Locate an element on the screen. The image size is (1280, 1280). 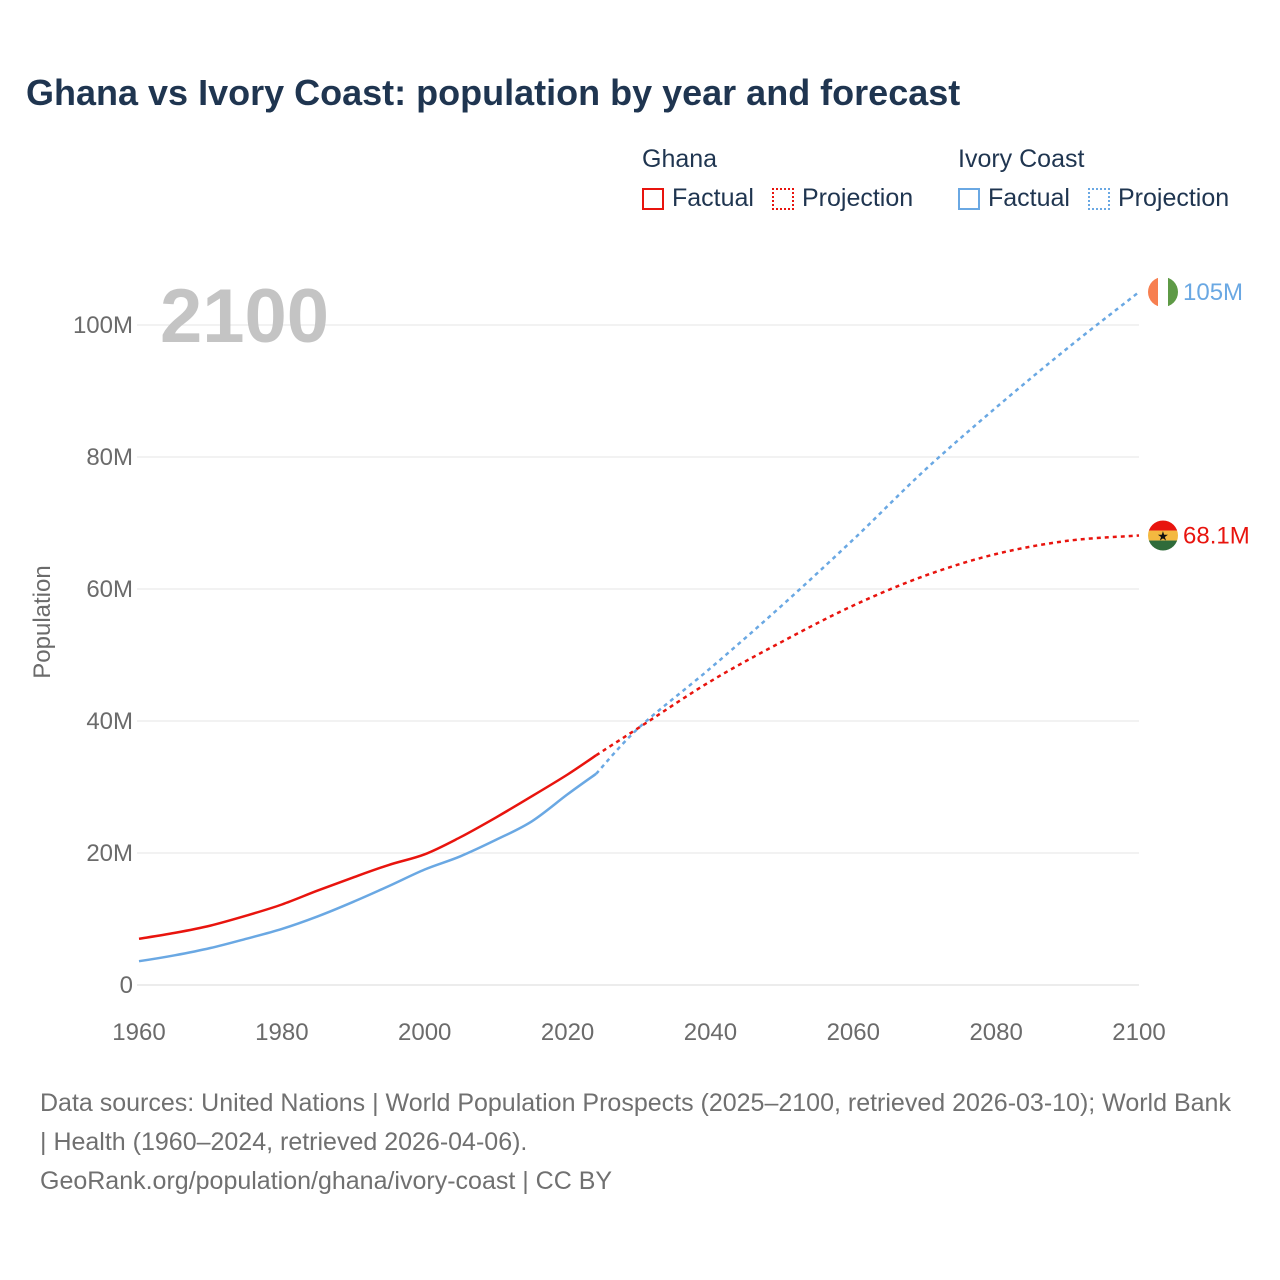
legend-ivory-factual-label: Factual is located at coordinates (1029, 198).